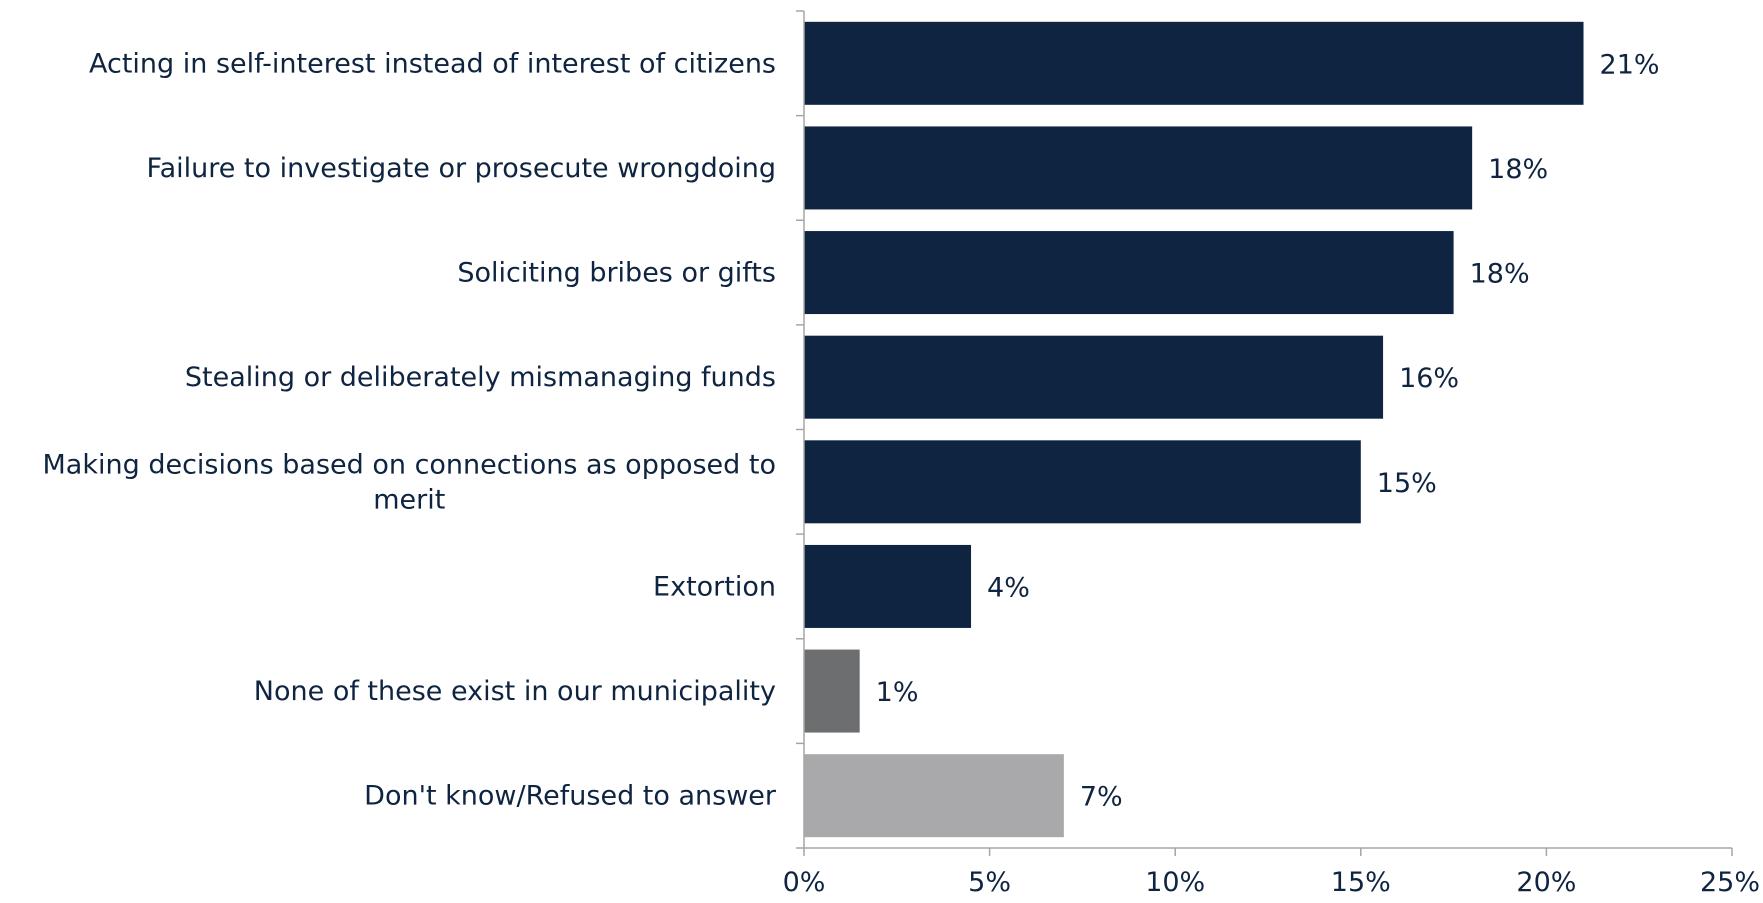  What do you see at coordinates (1175, 882) in the screenshot?
I see `x-tick-label: 10%` at bounding box center [1175, 882].